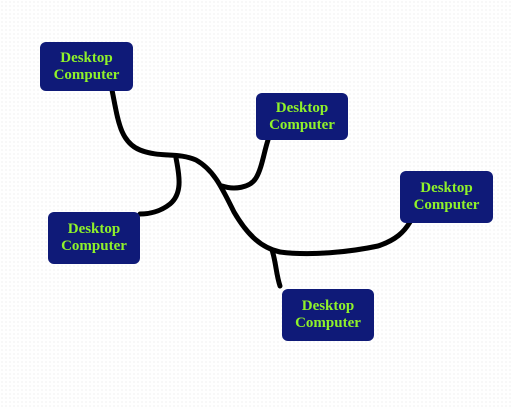 The image size is (511, 409). Describe the element at coordinates (345, 238) in the screenshot. I see `cable-to-far-right` at that location.